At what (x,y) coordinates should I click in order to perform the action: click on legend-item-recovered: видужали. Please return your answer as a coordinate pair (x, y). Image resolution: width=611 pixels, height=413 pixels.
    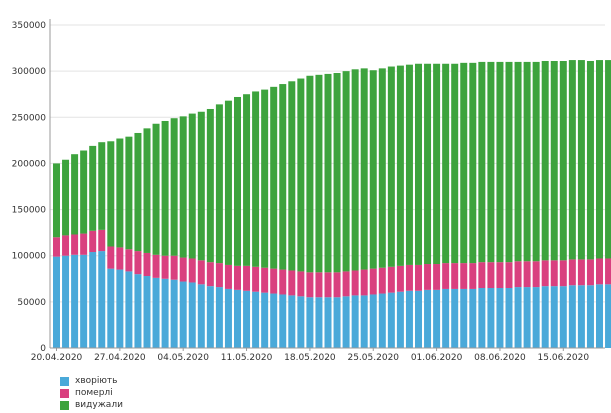
    Looking at the image, I should click on (91, 405).